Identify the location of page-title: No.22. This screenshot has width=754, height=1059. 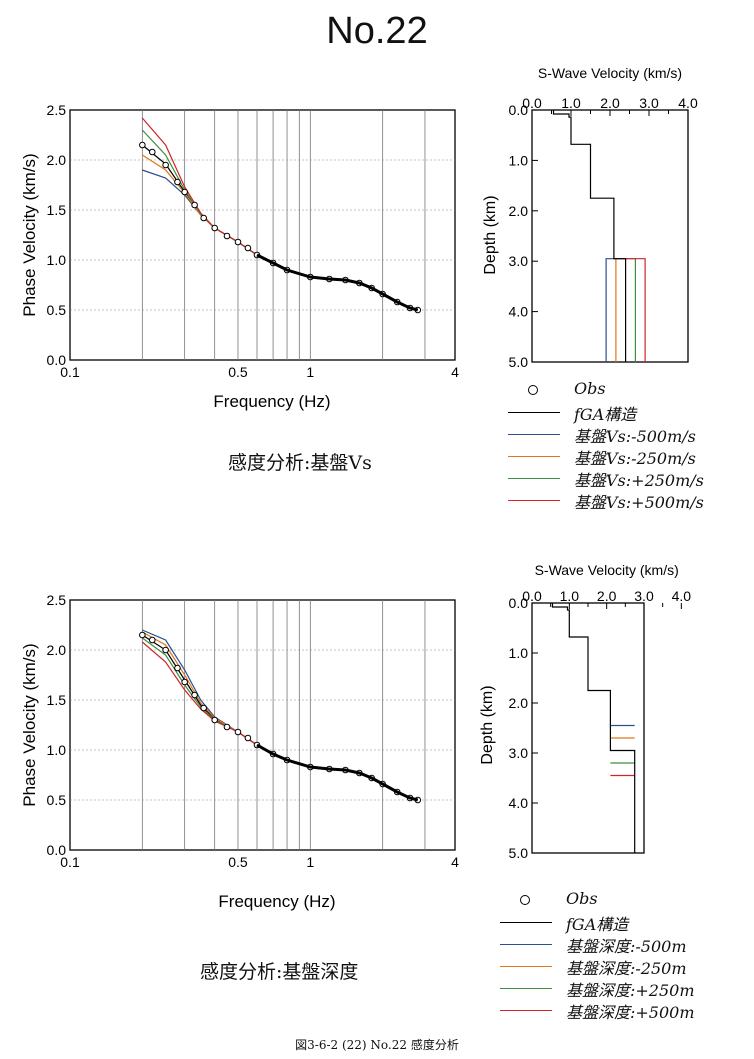
(377, 31).